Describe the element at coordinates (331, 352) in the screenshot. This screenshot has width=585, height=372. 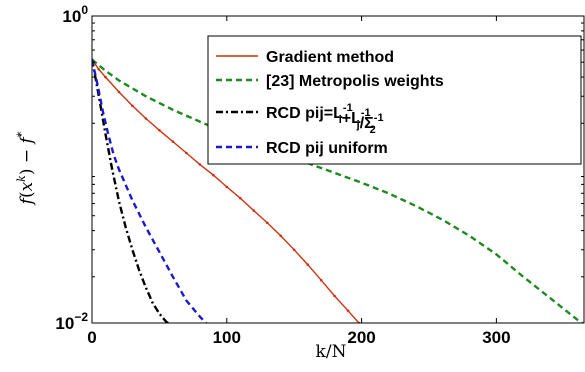
I see `x-axis-label: k/N` at that location.